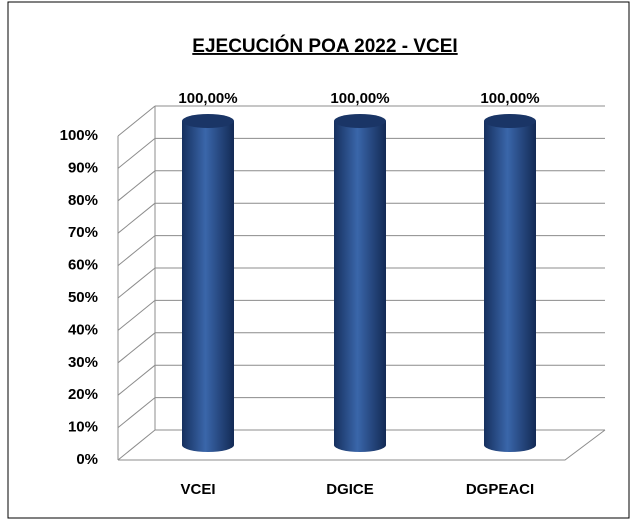 Image resolution: width=633 pixels, height=521 pixels. Describe the element at coordinates (83, 297) in the screenshot. I see `y-tick-label: 50%` at that location.